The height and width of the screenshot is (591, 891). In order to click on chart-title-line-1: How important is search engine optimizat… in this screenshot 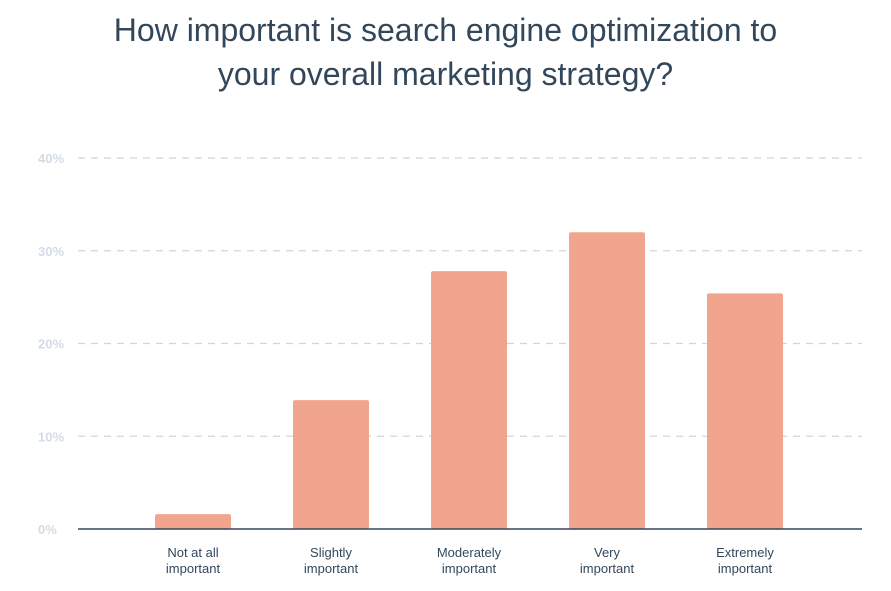, I will do `click(445, 30)`.